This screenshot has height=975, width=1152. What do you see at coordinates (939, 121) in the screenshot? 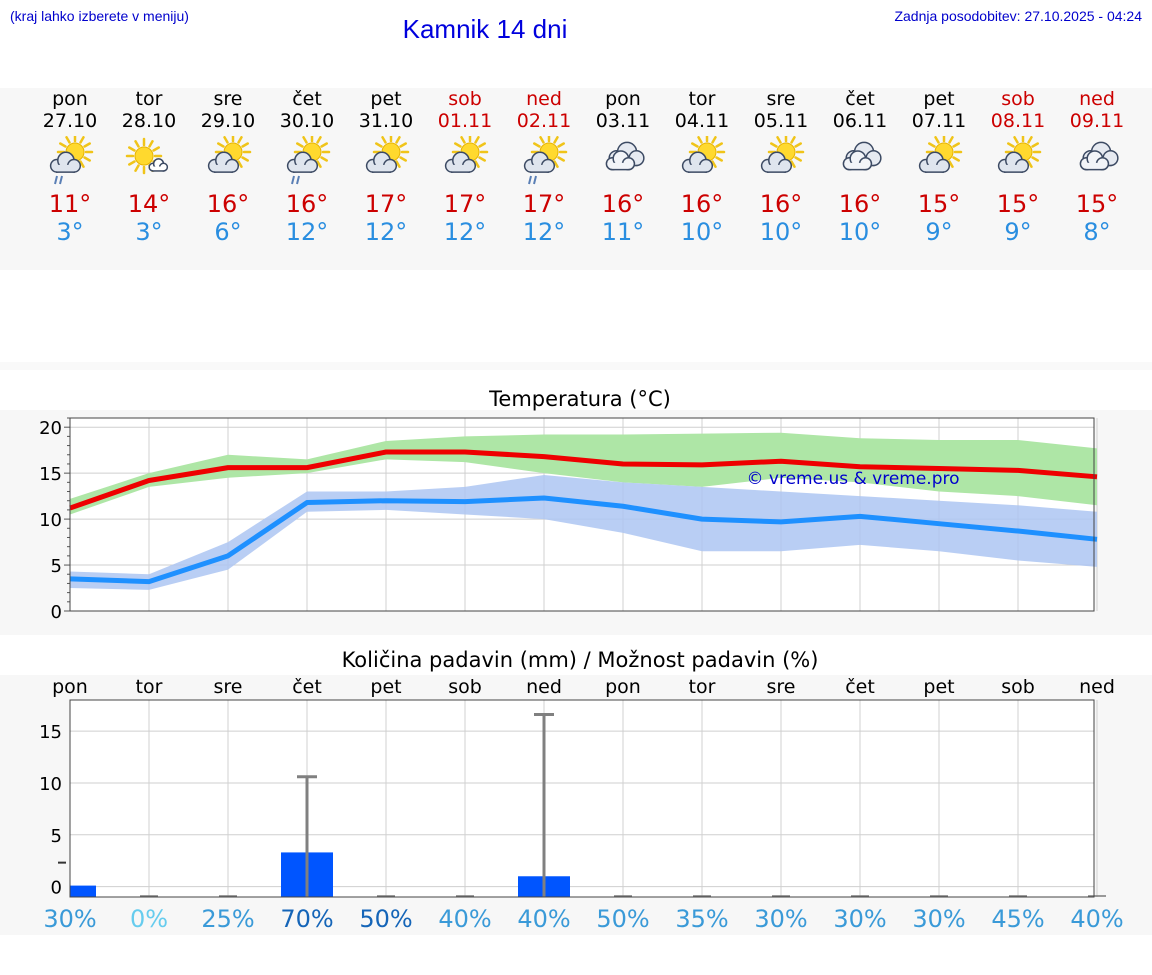
I see `day-date: 07.11` at bounding box center [939, 121].